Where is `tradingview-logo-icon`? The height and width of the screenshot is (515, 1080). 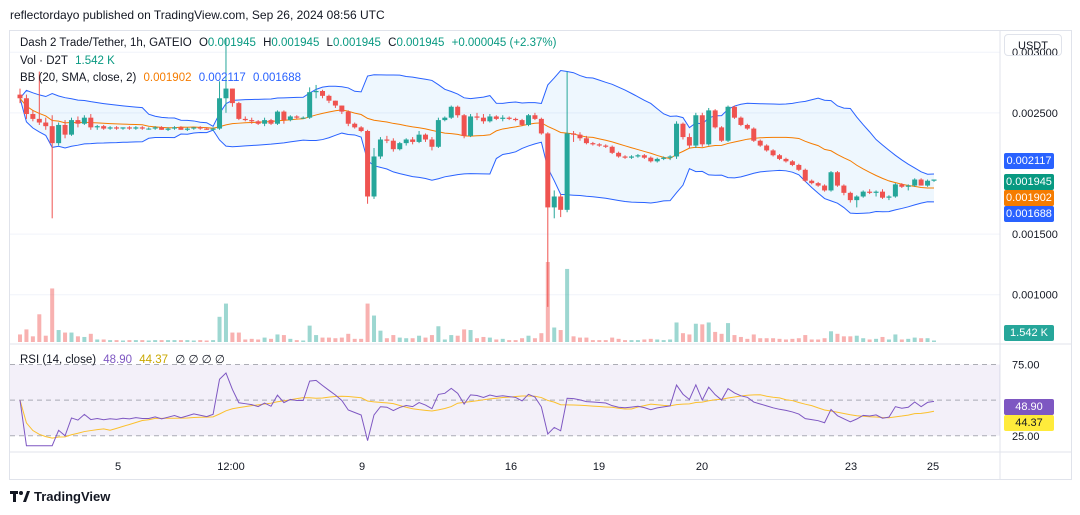
tradingview-logo-icon is located at coordinates (20, 496).